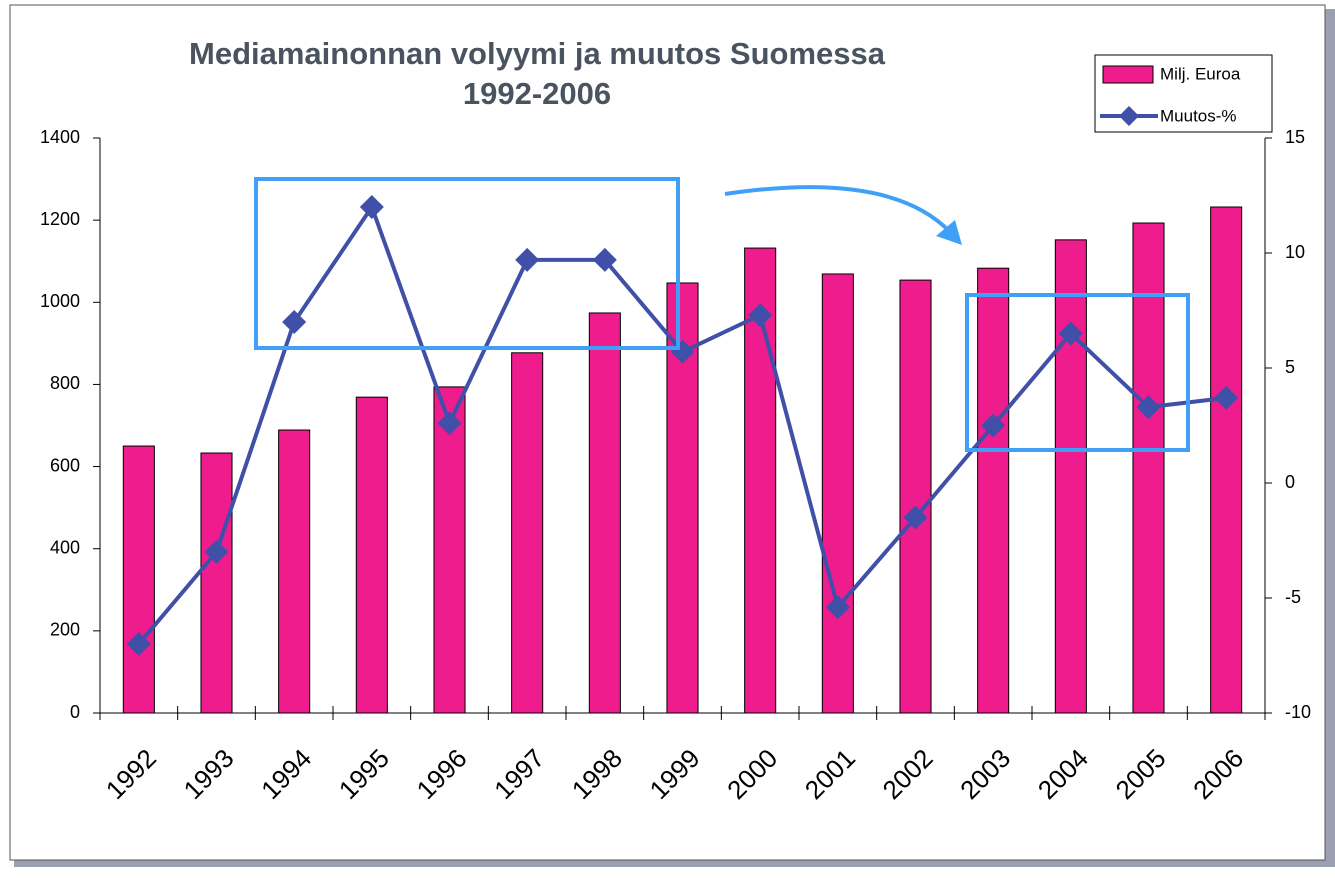 The height and width of the screenshot is (878, 1335). Describe the element at coordinates (75, 712) in the screenshot. I see `y-tick-label: 0` at that location.